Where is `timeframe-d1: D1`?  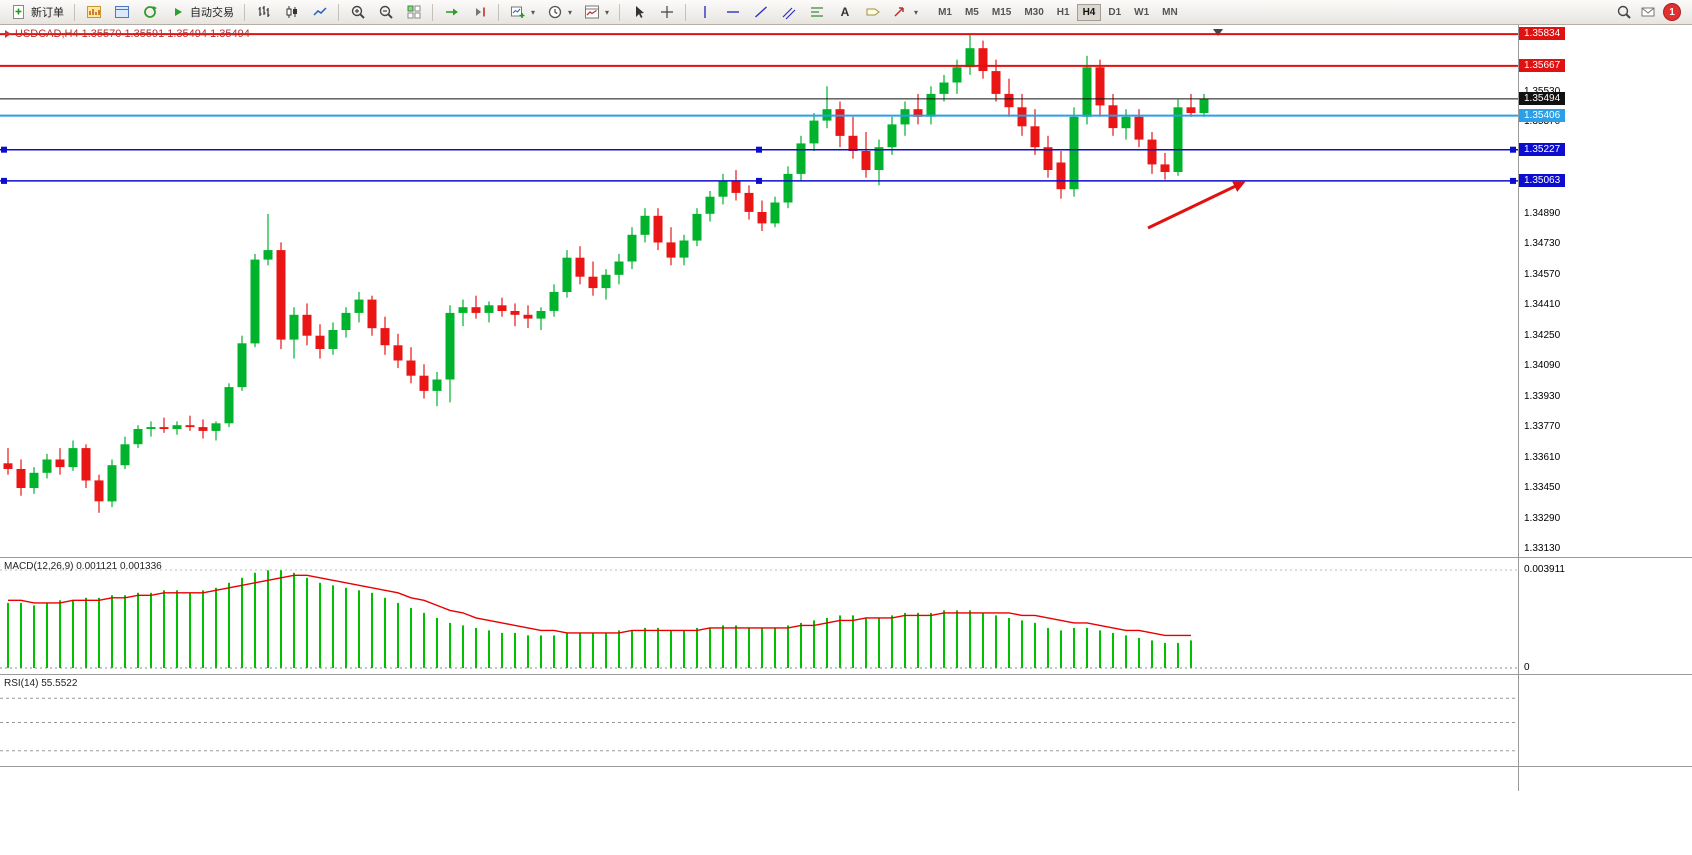
timeframe-d1: D1 is located at coordinates (1114, 12).